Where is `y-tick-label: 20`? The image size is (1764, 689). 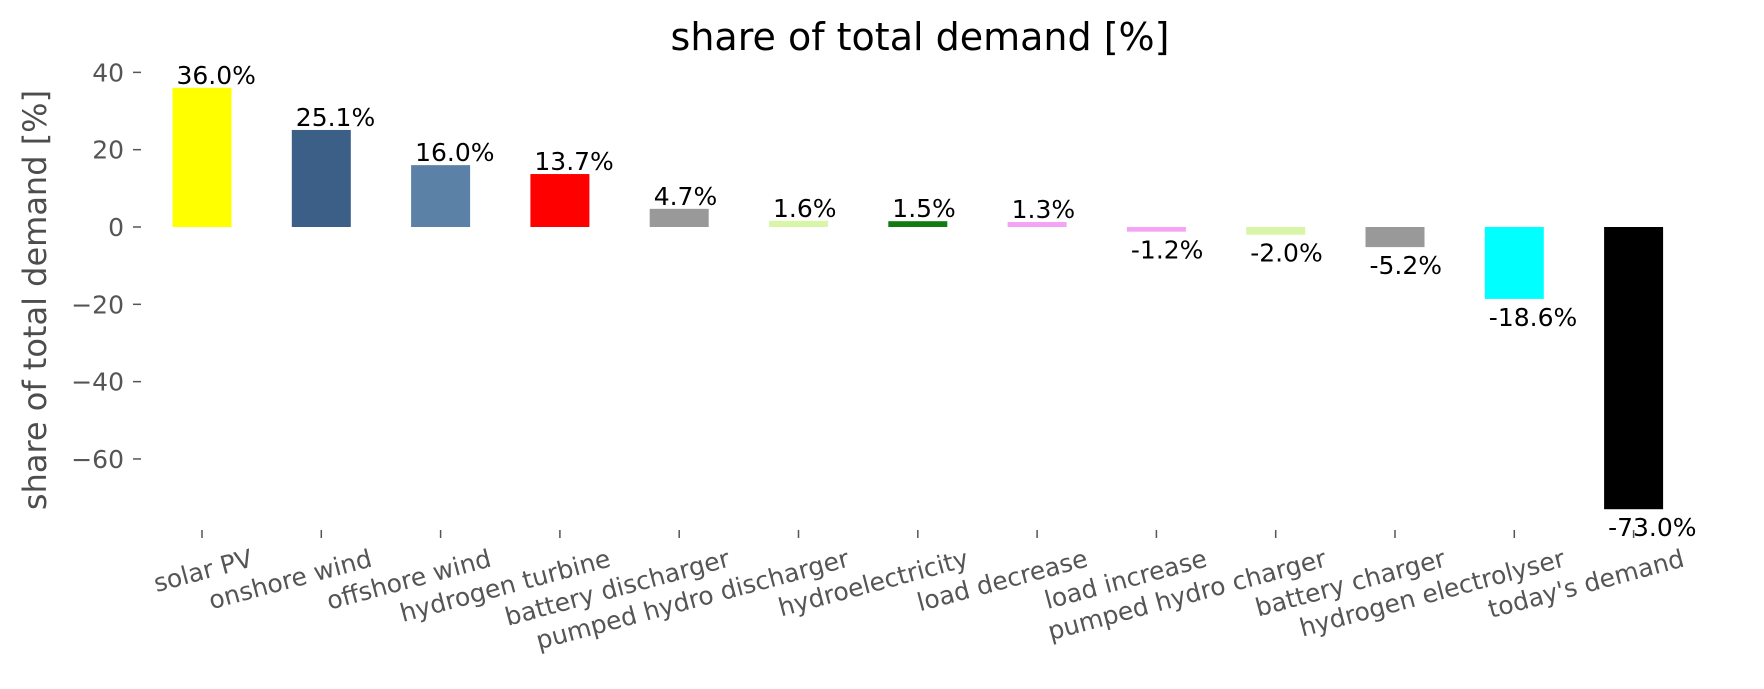
y-tick-label: 20 is located at coordinates (108, 150).